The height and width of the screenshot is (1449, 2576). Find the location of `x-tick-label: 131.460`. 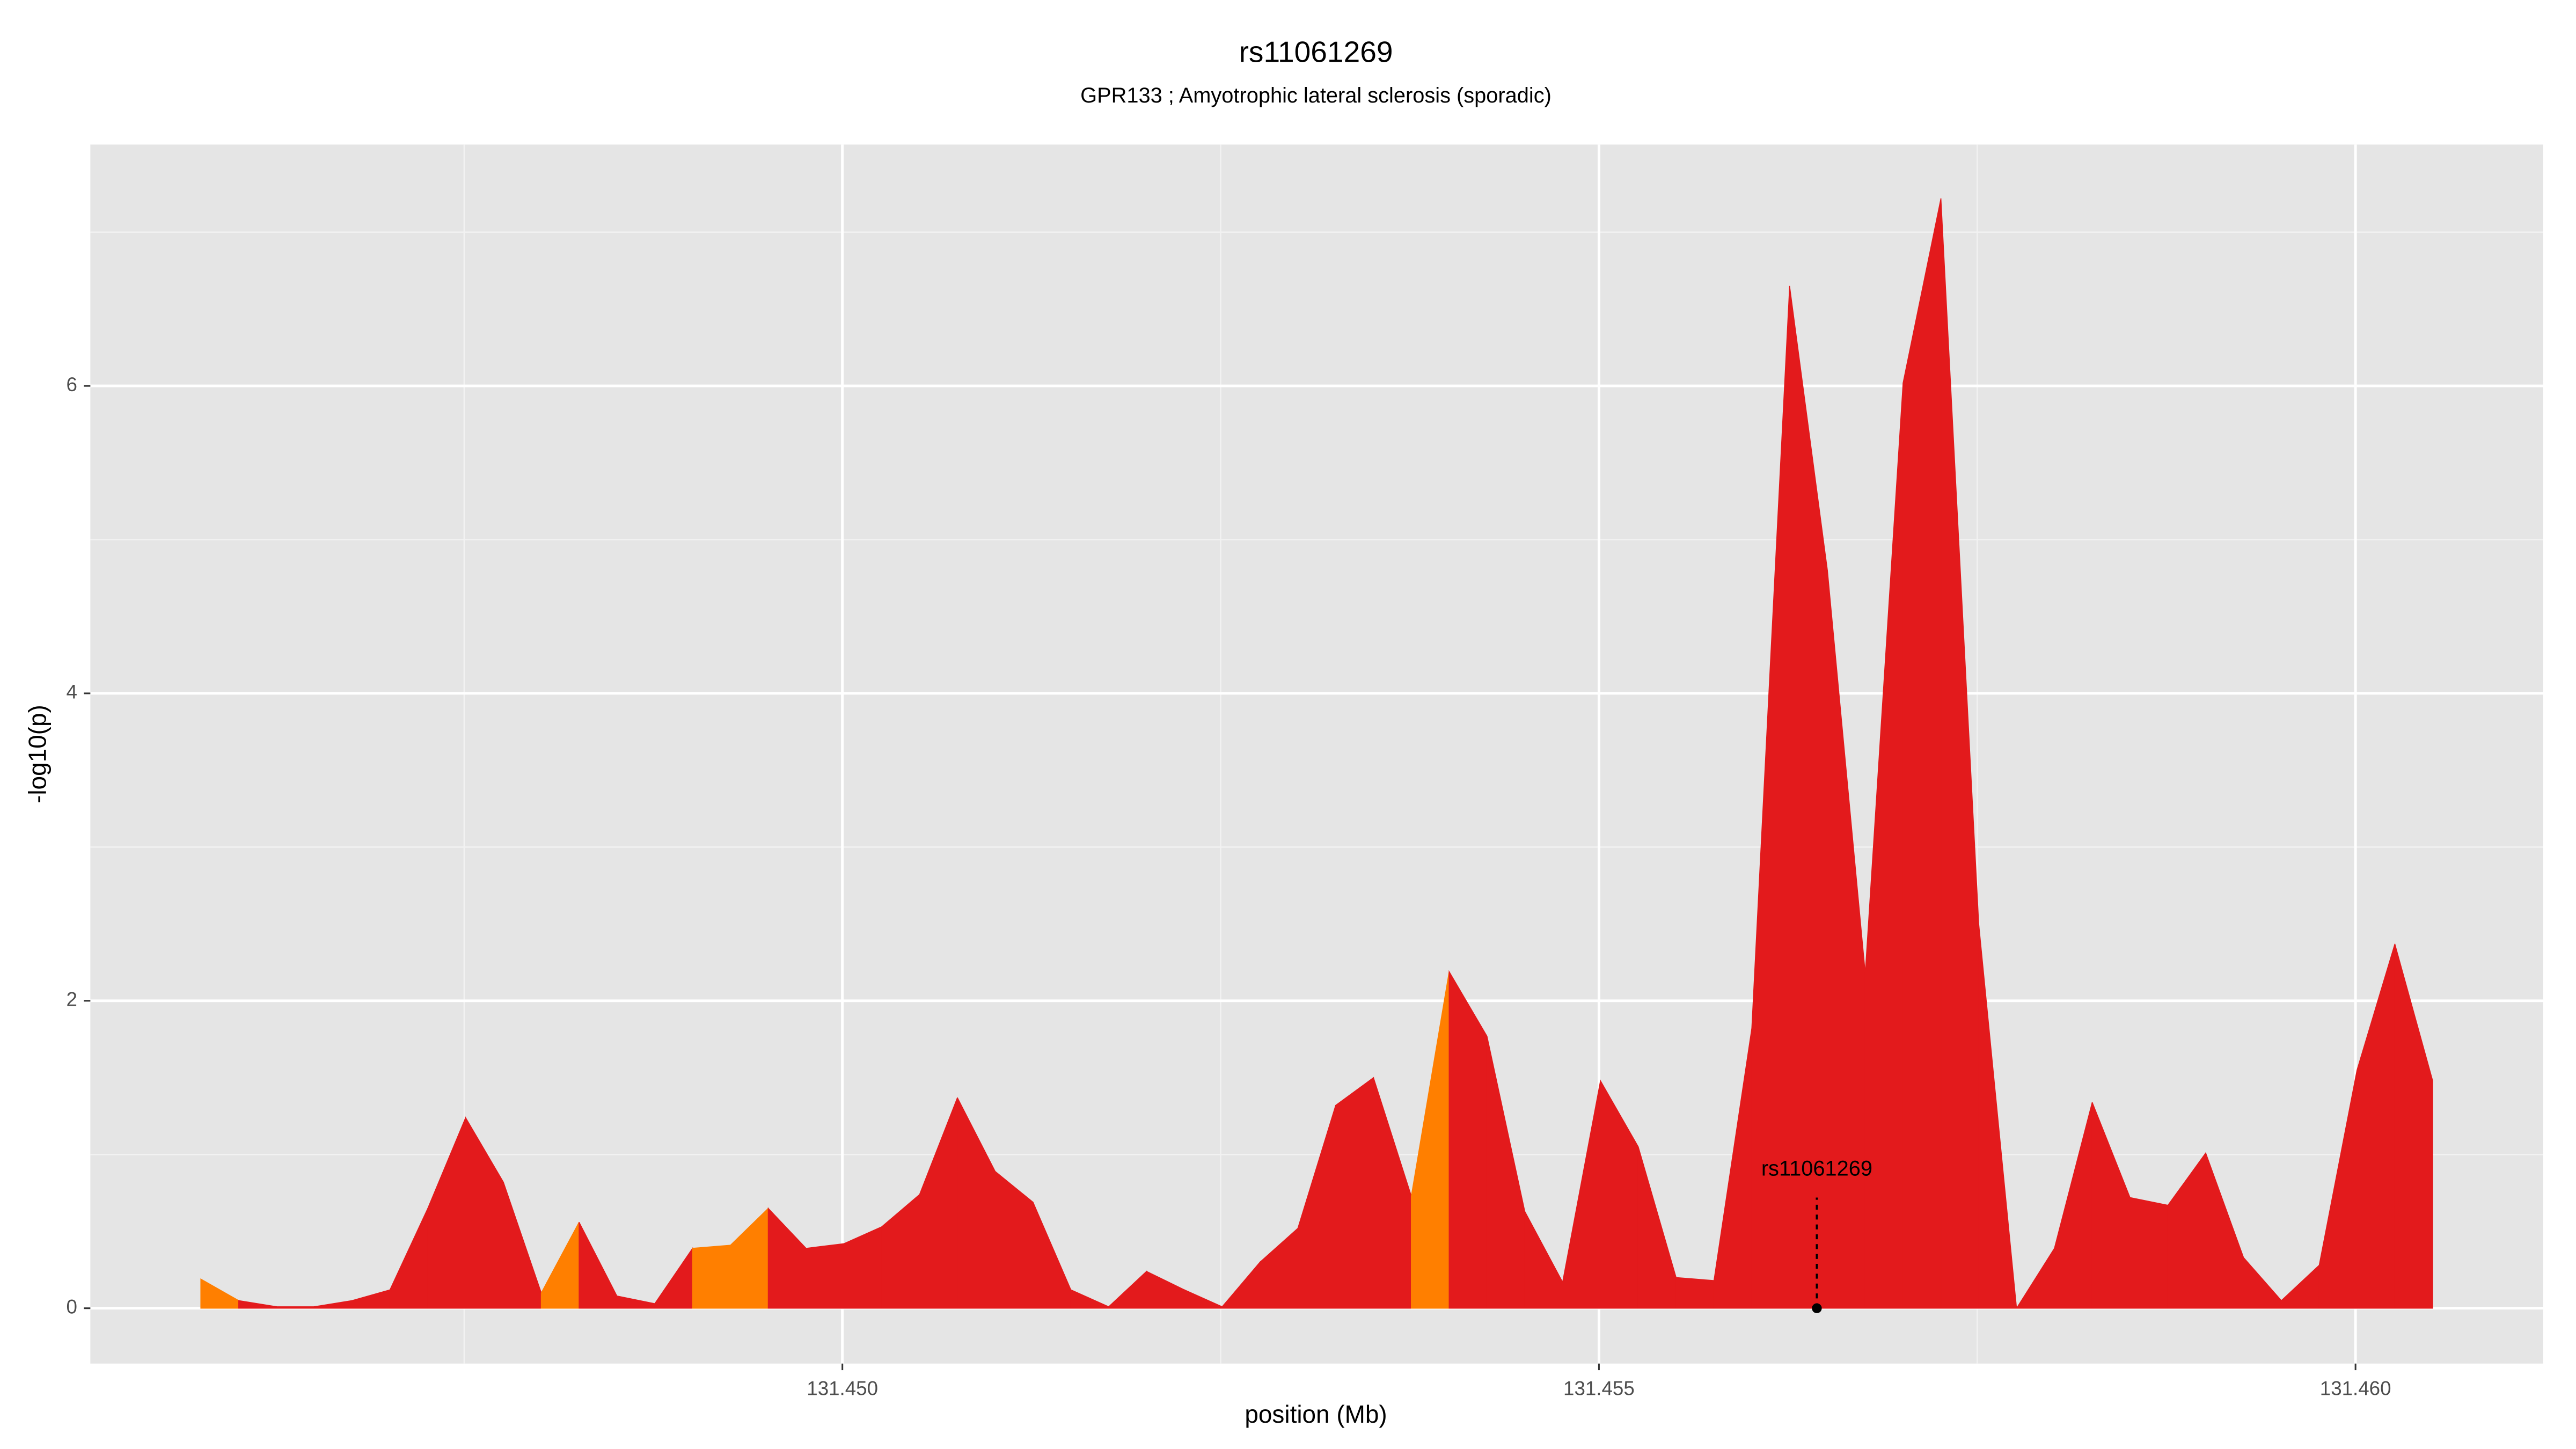

x-tick-label: 131.460 is located at coordinates (2355, 1388).